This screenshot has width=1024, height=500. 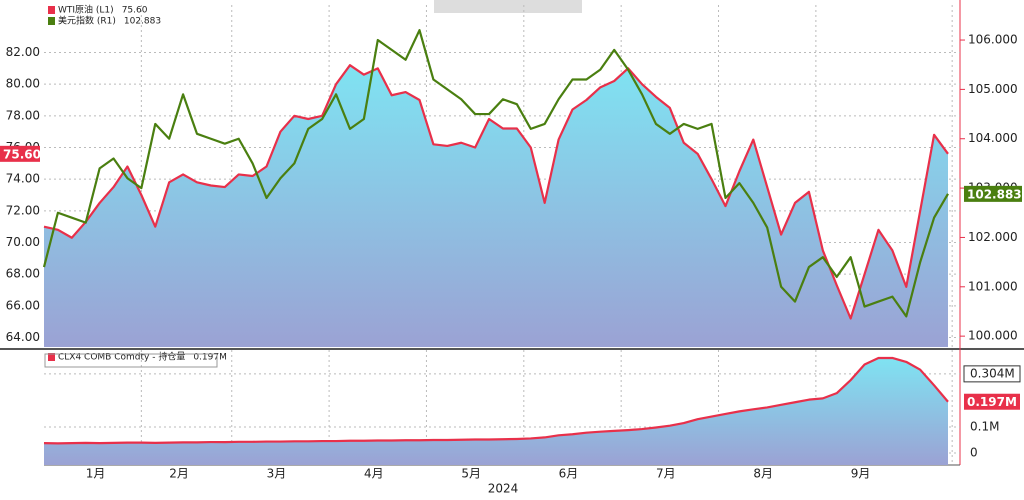 What do you see at coordinates (763, 474) in the screenshot?
I see `x-tick-label: 8月` at bounding box center [763, 474].